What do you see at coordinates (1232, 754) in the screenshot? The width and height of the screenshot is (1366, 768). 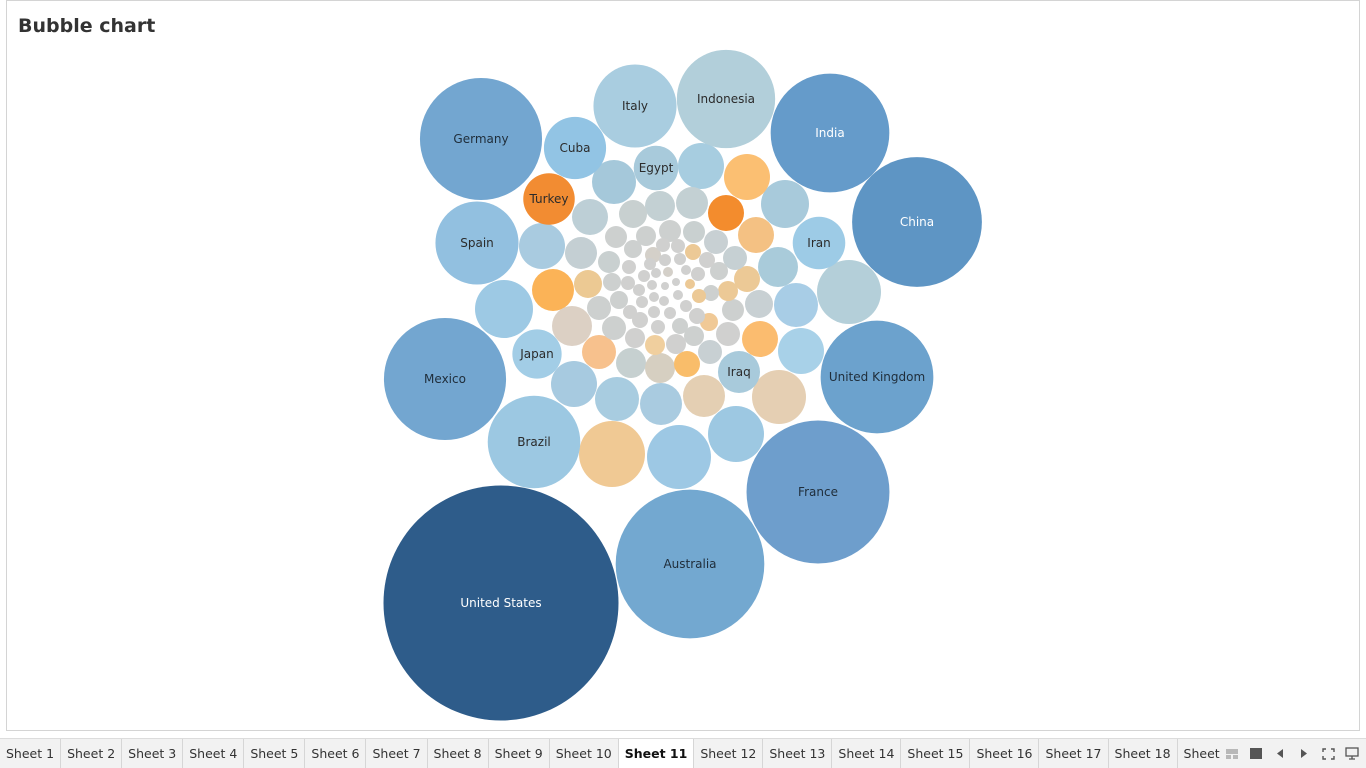 I see `show-filmstrip-icon` at bounding box center [1232, 754].